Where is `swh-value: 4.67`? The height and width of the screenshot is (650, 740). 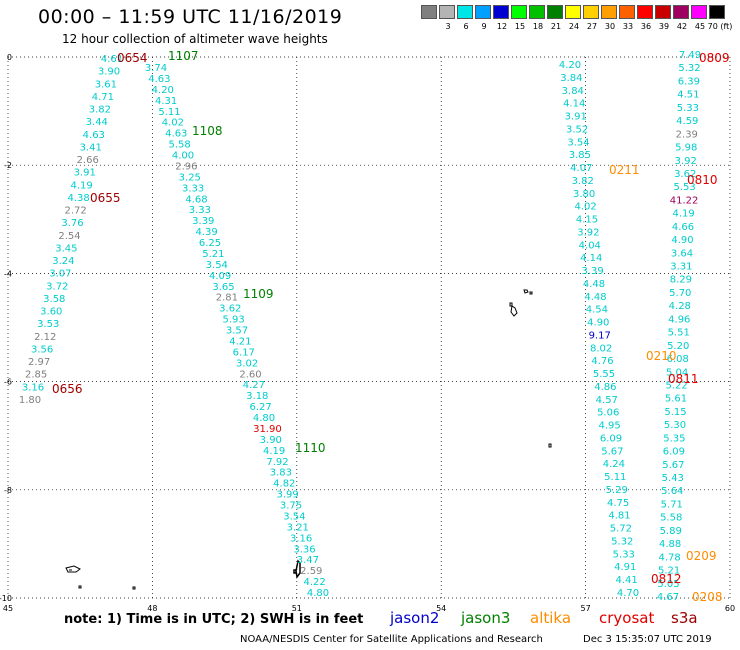
swh-value: 4.67 is located at coordinates (668, 597).